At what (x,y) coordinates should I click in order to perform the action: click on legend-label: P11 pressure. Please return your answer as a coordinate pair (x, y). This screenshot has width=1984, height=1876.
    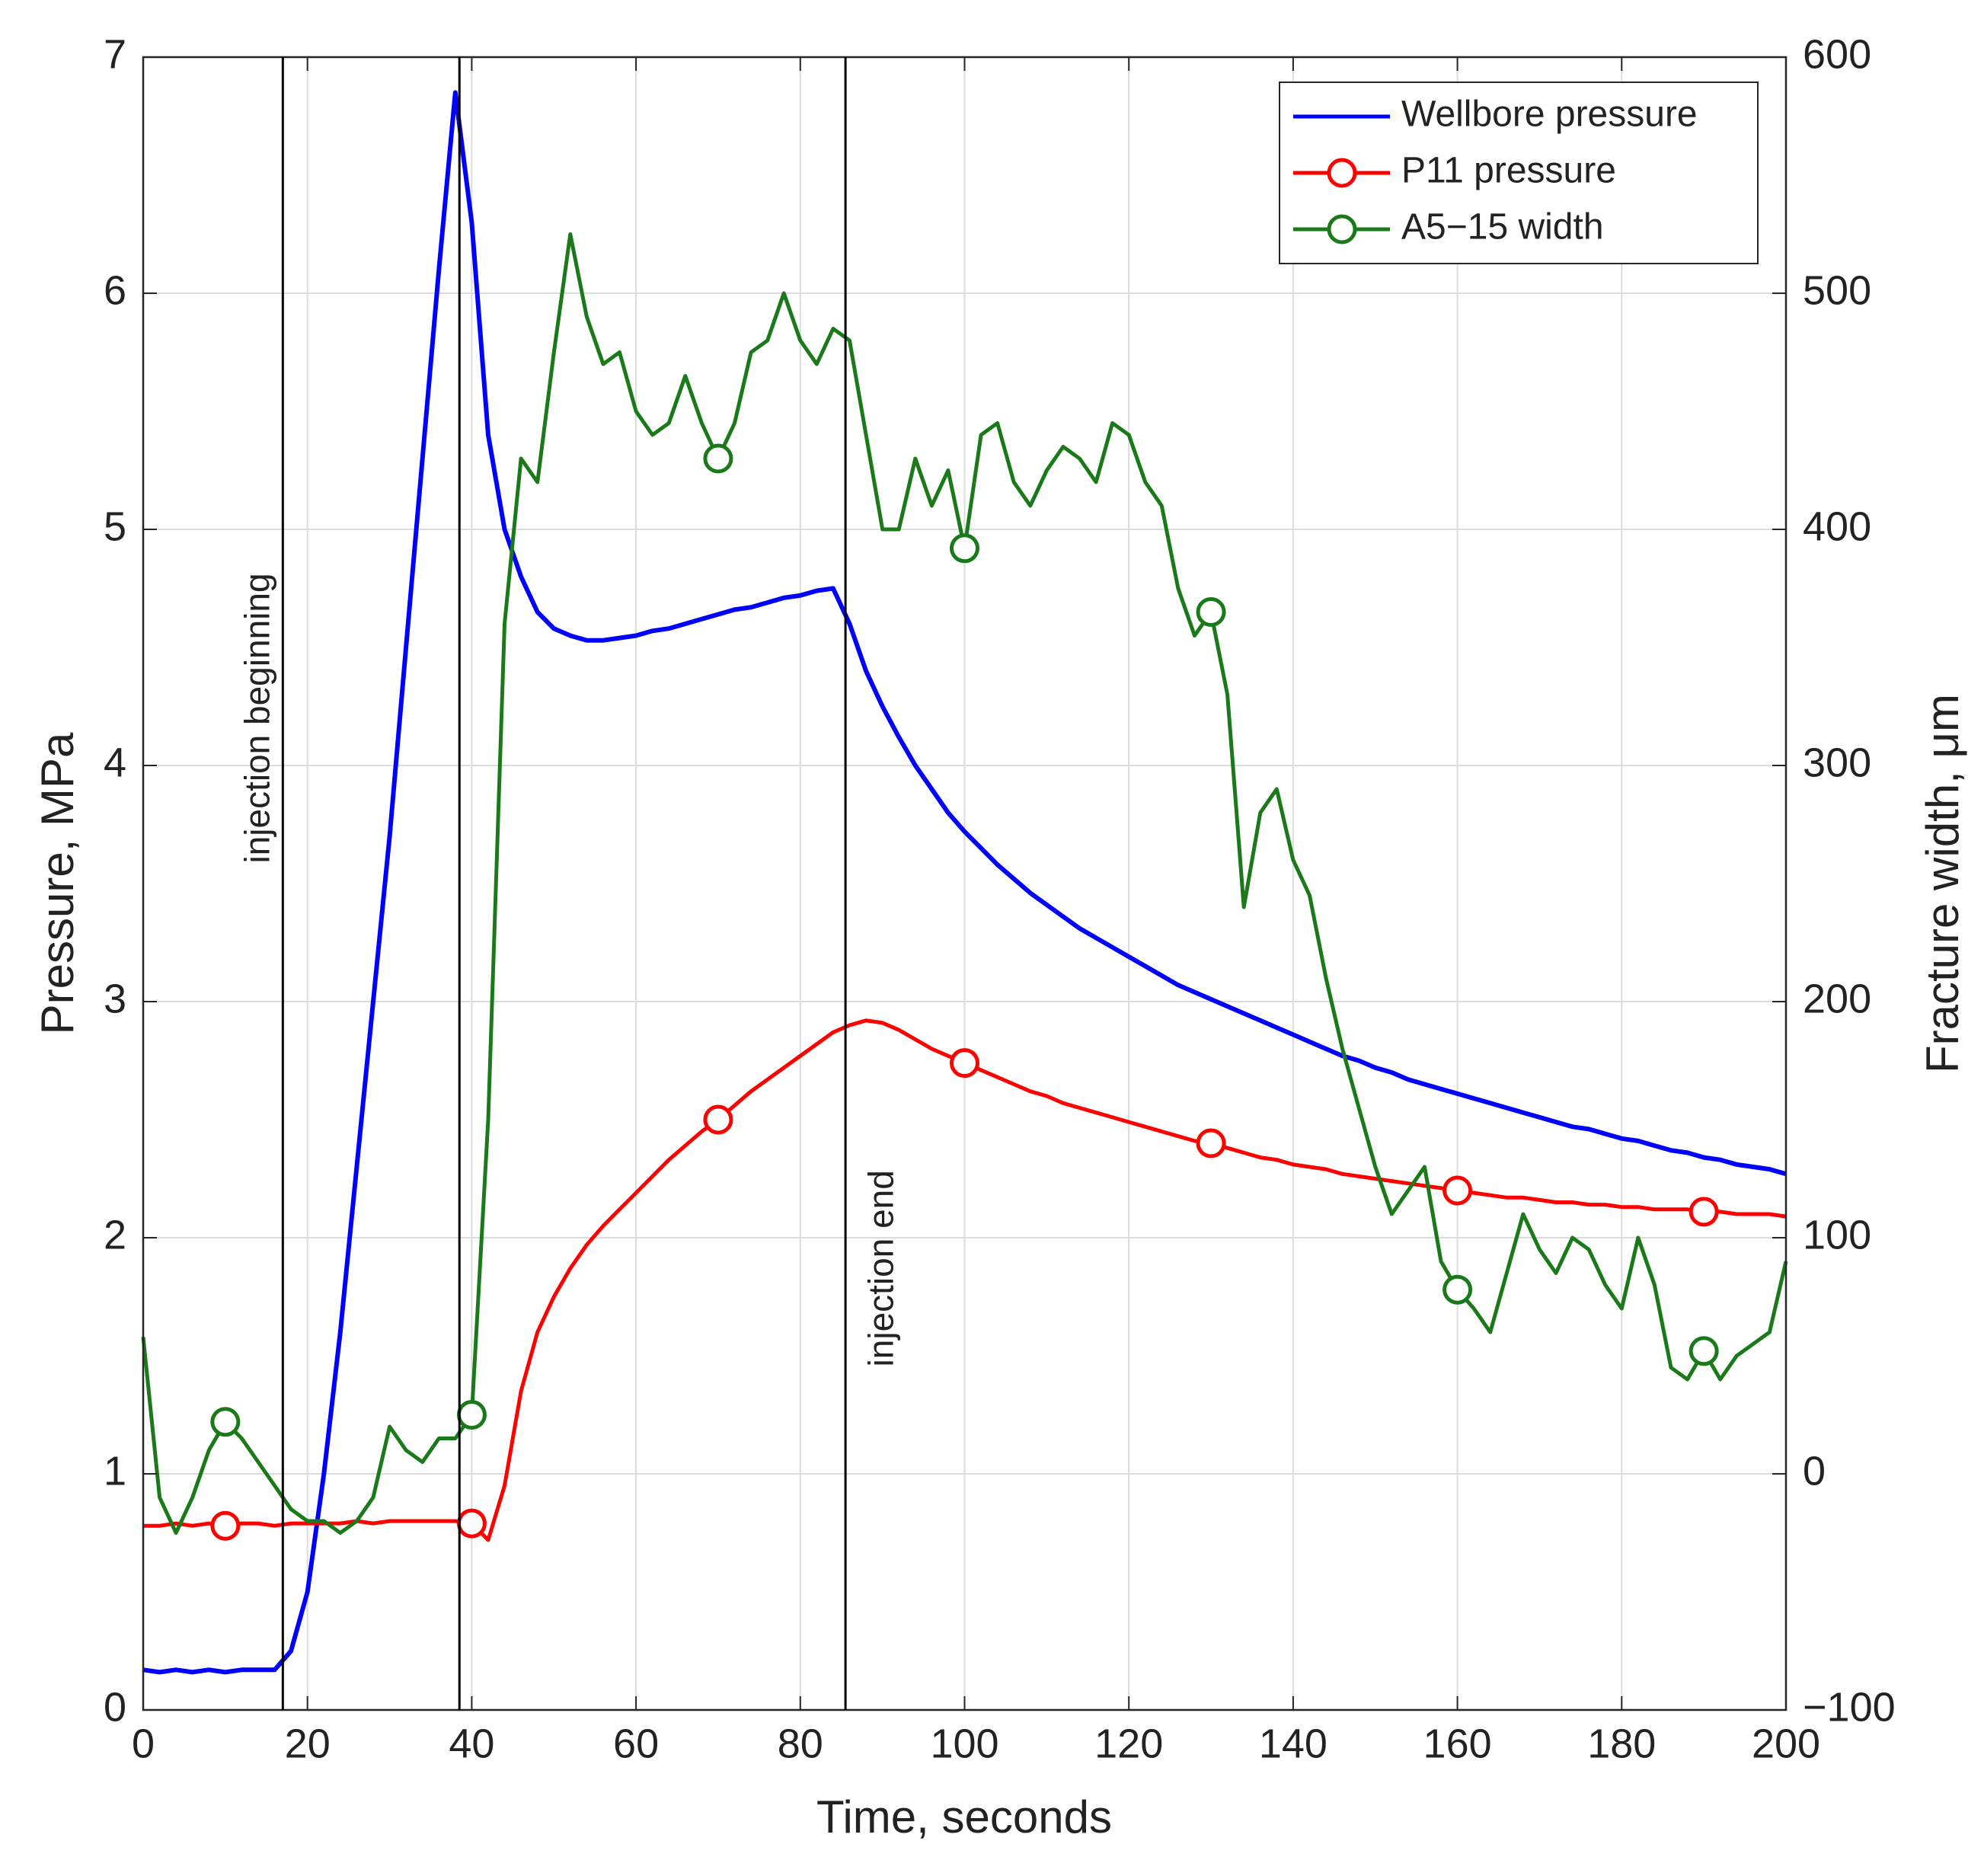
    Looking at the image, I should click on (1508, 171).